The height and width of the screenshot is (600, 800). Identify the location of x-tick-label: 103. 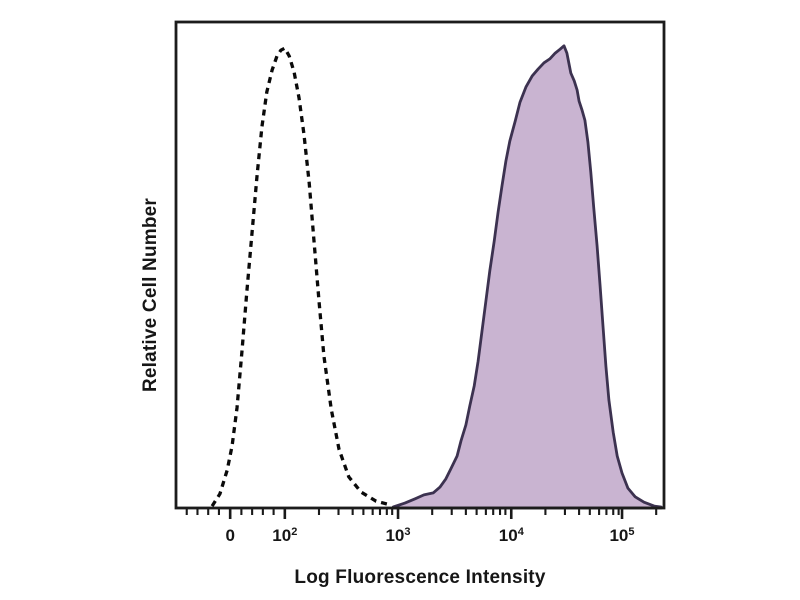
(398, 535).